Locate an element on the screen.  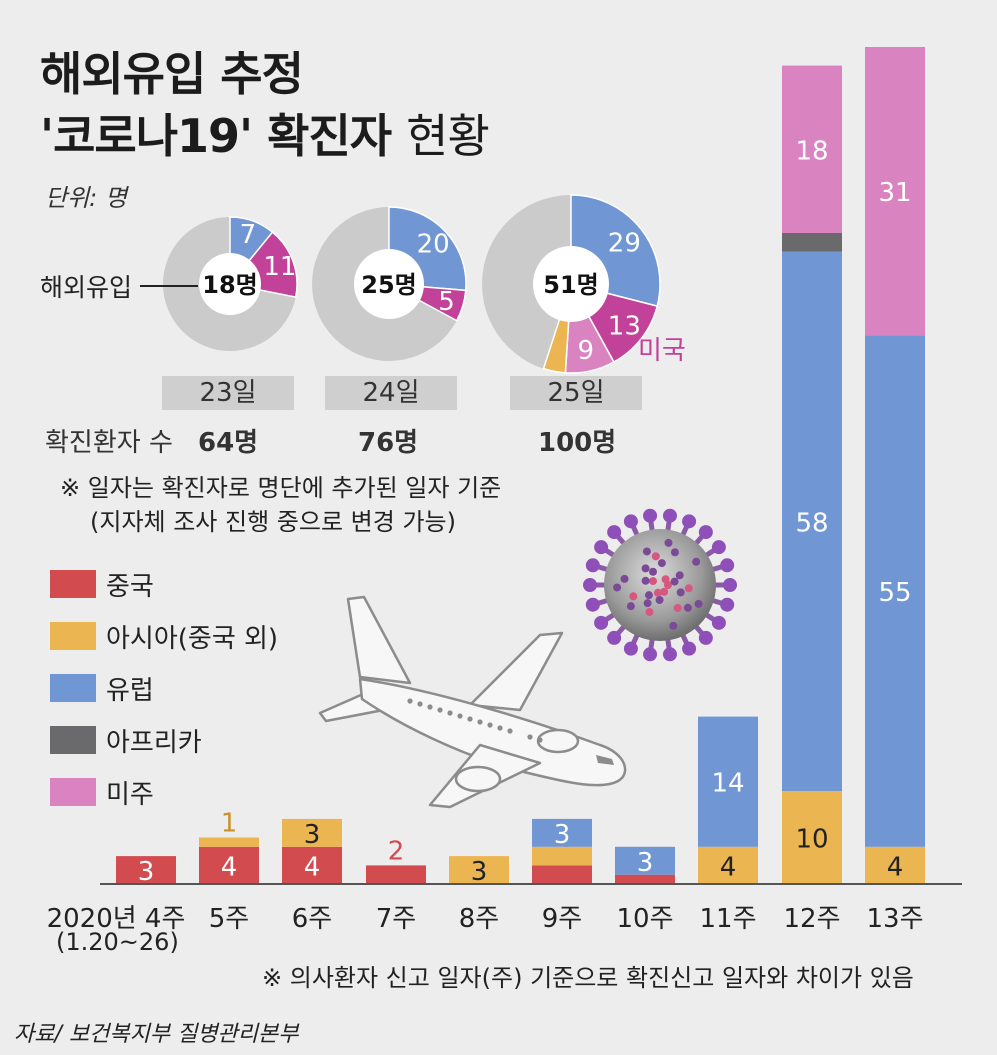
chart-title: 해외유입 추정 is located at coordinates (172, 74).